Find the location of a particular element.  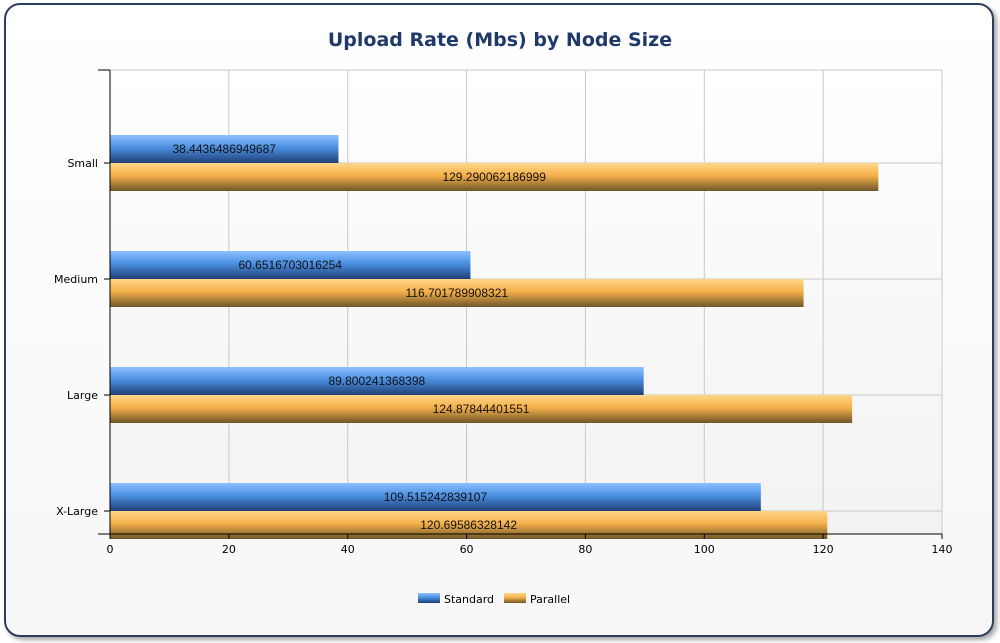

category-label: Small is located at coordinates (82, 163).